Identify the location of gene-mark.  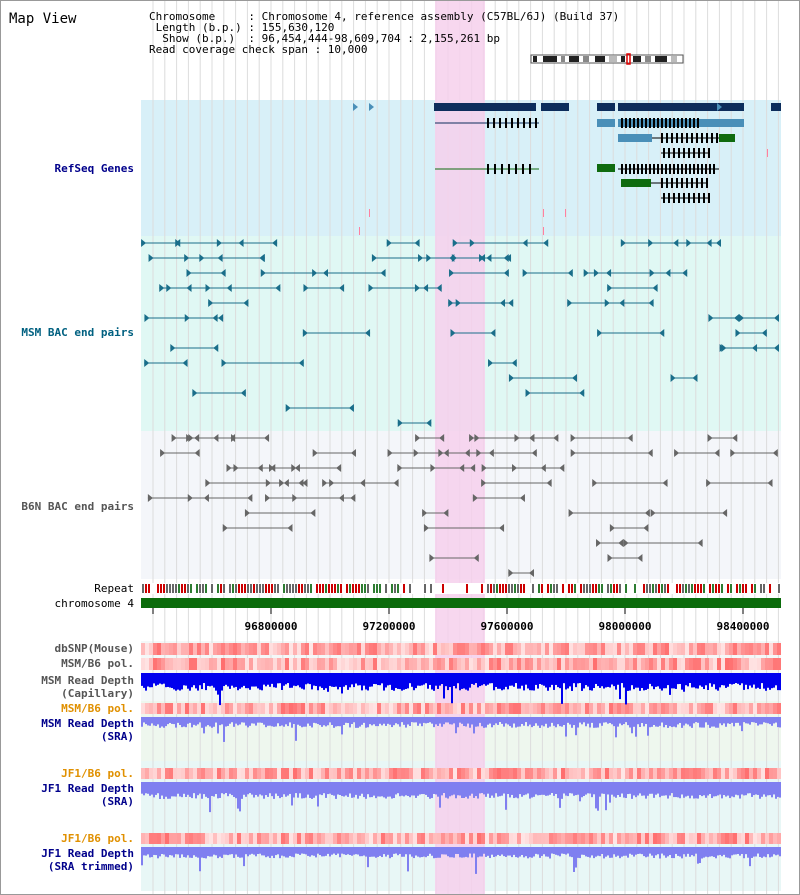
(767, 153).